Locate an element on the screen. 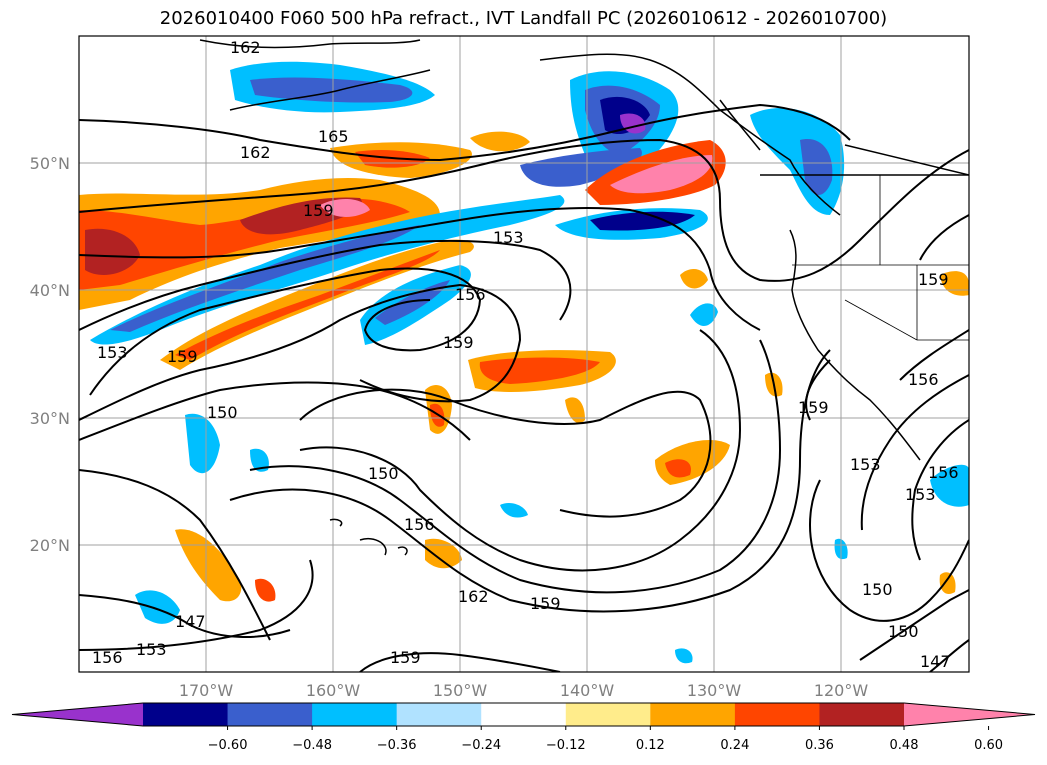 This screenshot has width=1047, height=765. latitude-labels: 50°N 40°N 30°N 20°N is located at coordinates (50, 354).